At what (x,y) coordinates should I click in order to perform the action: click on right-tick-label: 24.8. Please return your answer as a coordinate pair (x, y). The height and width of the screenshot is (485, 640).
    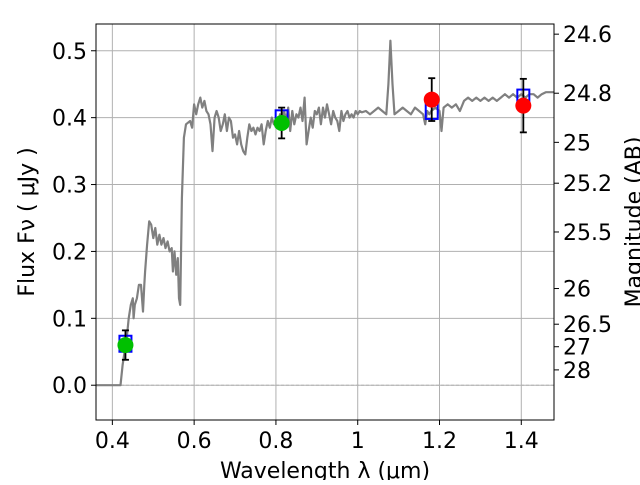
    Looking at the image, I should click on (587, 94).